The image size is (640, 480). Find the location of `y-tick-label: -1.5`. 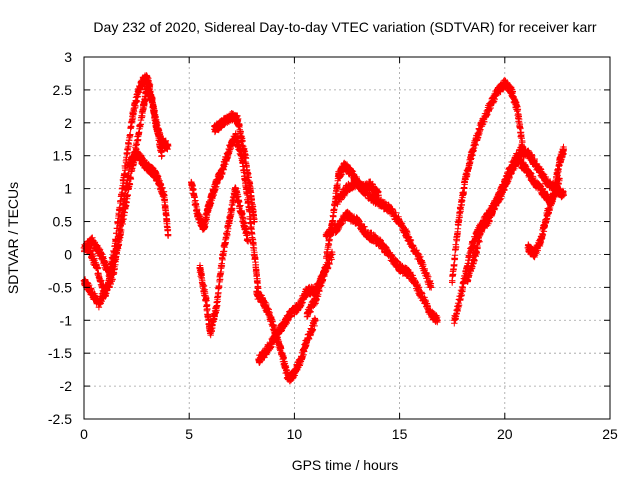

y-tick-label: -1.5 is located at coordinates (60, 353).